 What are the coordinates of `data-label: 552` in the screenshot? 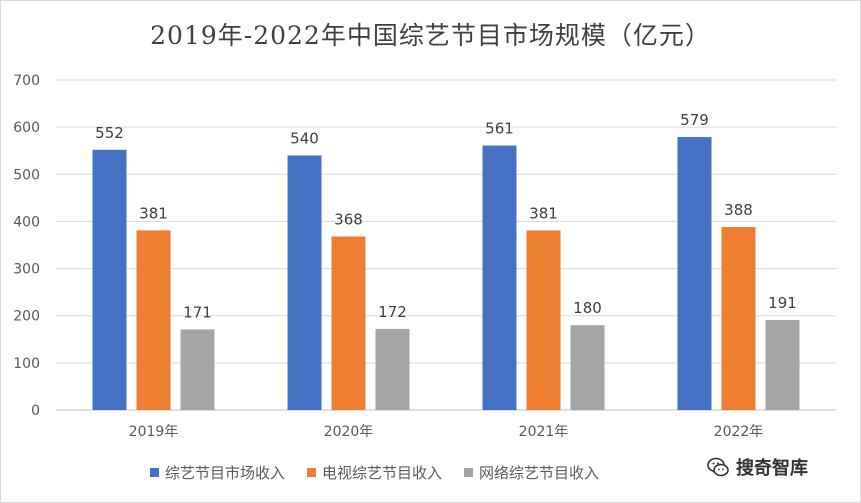 It's located at (109, 133).